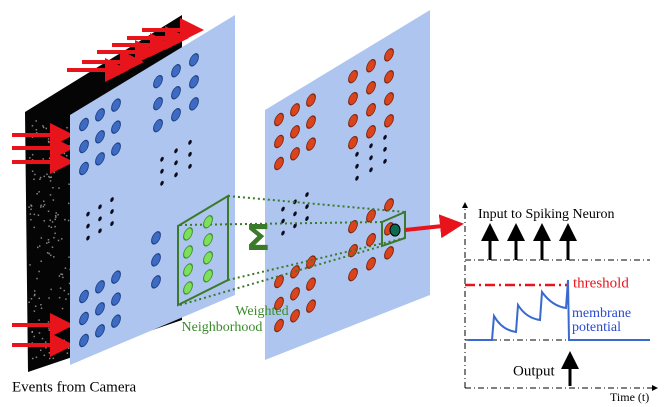 The height and width of the screenshot is (407, 668). What do you see at coordinates (596, 327) in the screenshot?
I see `potential-label: potential` at bounding box center [596, 327].